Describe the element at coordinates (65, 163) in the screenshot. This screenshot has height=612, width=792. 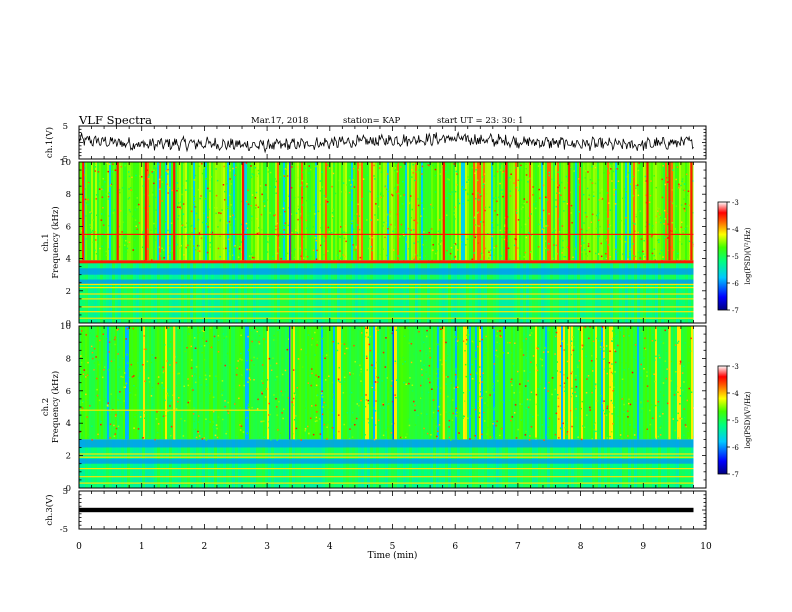
I see `spec1-y-tick-label: 10` at that location.